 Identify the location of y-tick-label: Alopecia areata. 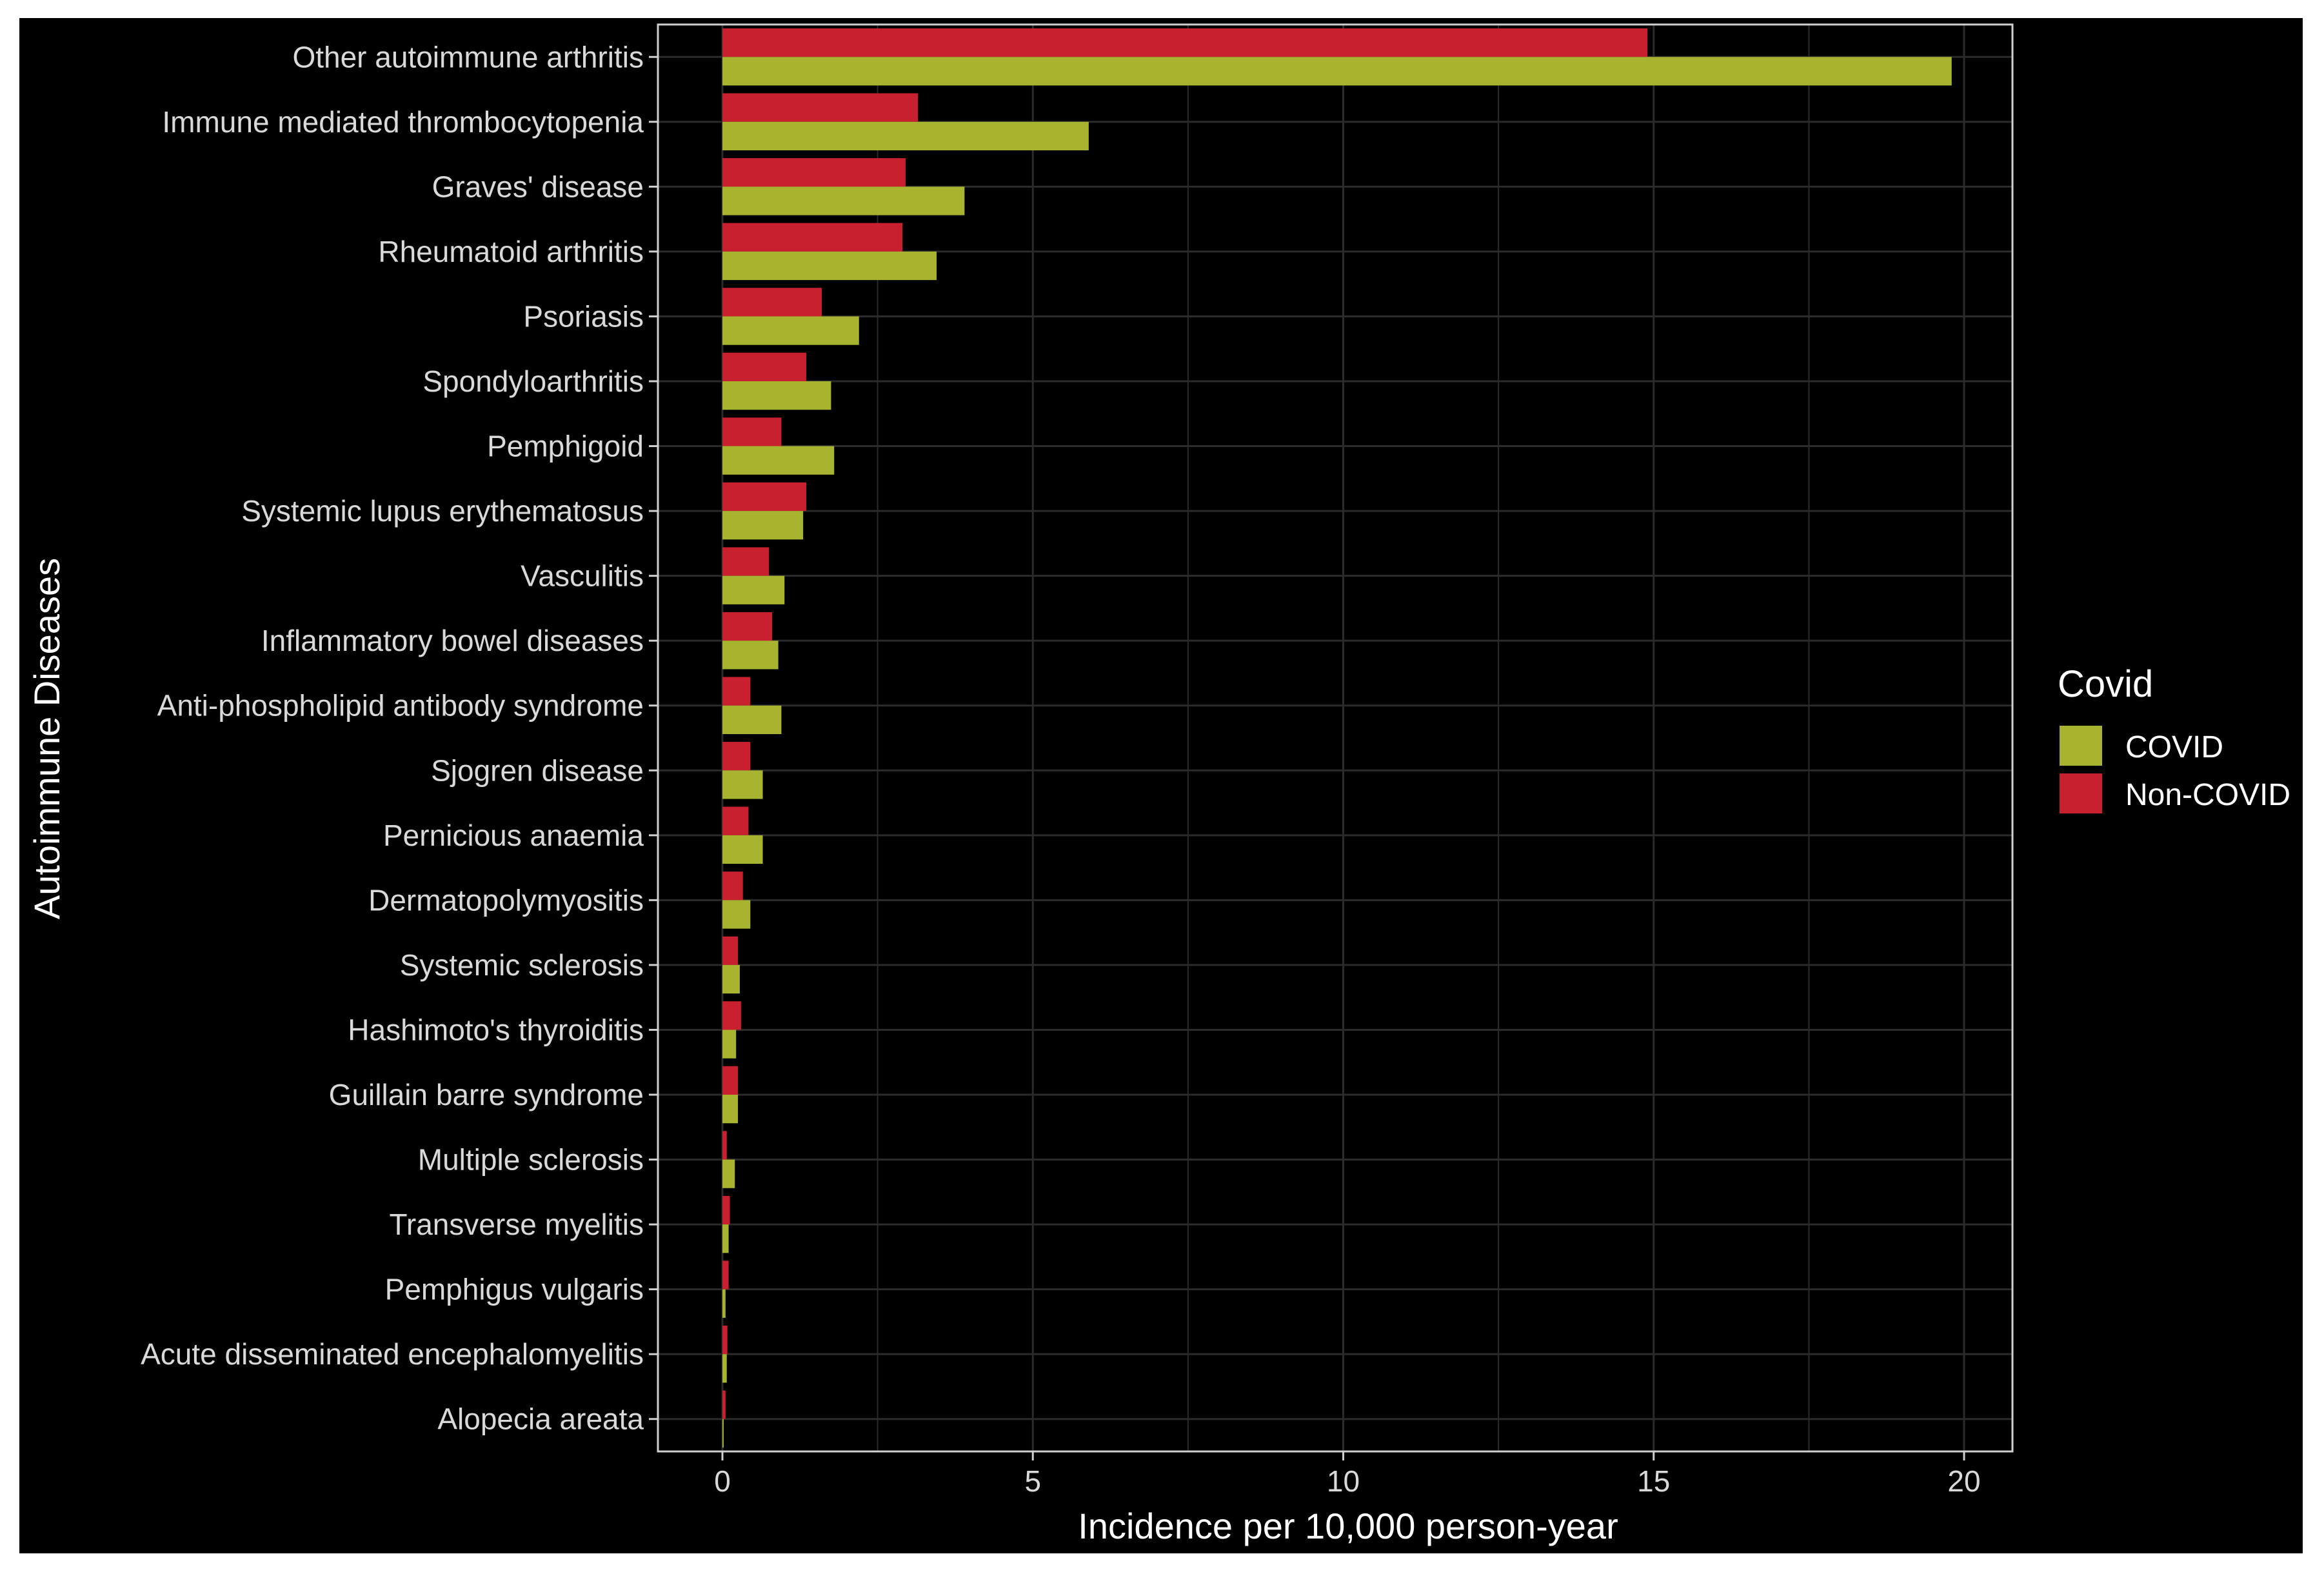
(540, 1419).